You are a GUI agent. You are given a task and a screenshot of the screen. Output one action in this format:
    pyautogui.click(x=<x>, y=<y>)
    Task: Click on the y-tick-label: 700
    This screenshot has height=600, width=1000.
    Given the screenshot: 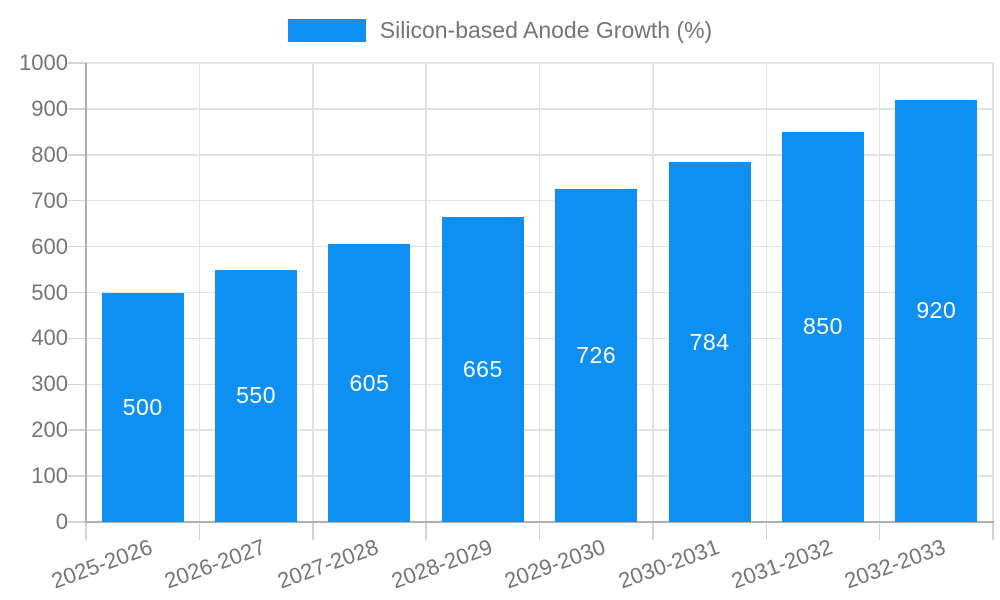 What is the action you would take?
    pyautogui.click(x=49, y=200)
    